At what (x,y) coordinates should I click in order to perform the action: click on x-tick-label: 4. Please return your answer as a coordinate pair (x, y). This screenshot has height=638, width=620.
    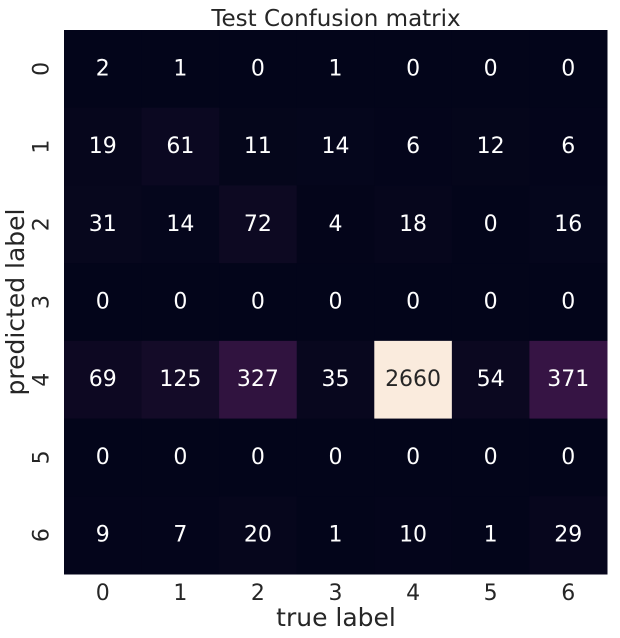
    Looking at the image, I should click on (413, 593).